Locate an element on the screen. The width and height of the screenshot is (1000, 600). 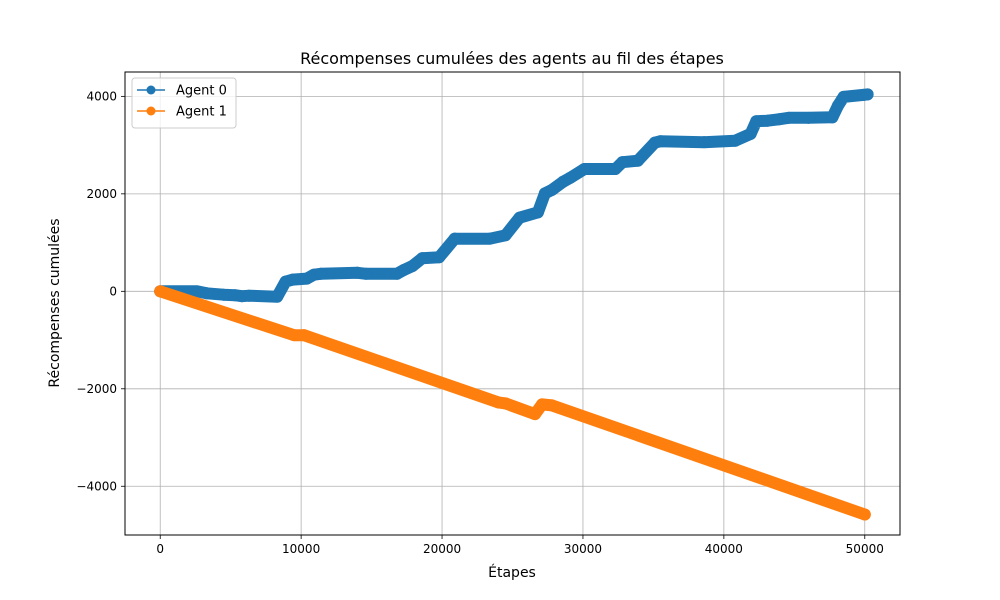
y-tick-label: 2000 is located at coordinates (101, 194).